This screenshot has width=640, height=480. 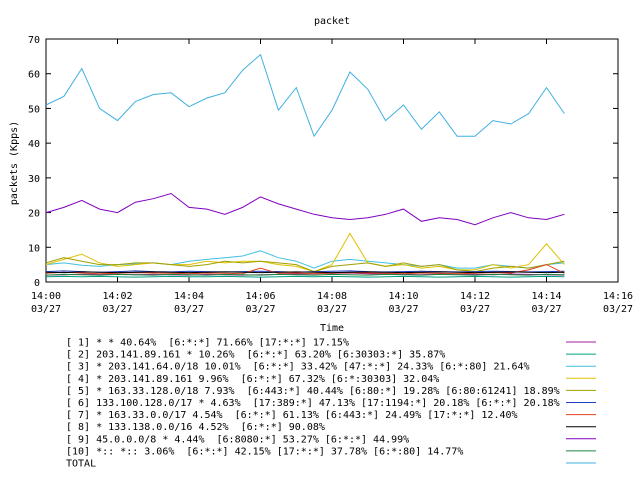 What do you see at coordinates (332, 296) in the screenshot?
I see `x-tick-time: 14:08` at bounding box center [332, 296].